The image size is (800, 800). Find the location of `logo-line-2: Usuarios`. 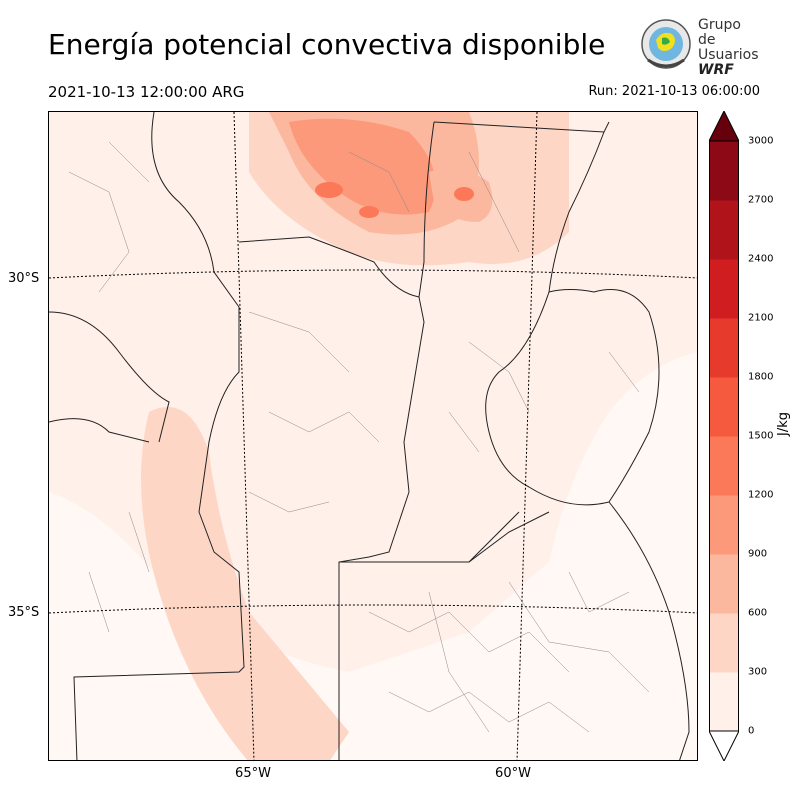

logo-line-2: Usuarios is located at coordinates (728, 55).